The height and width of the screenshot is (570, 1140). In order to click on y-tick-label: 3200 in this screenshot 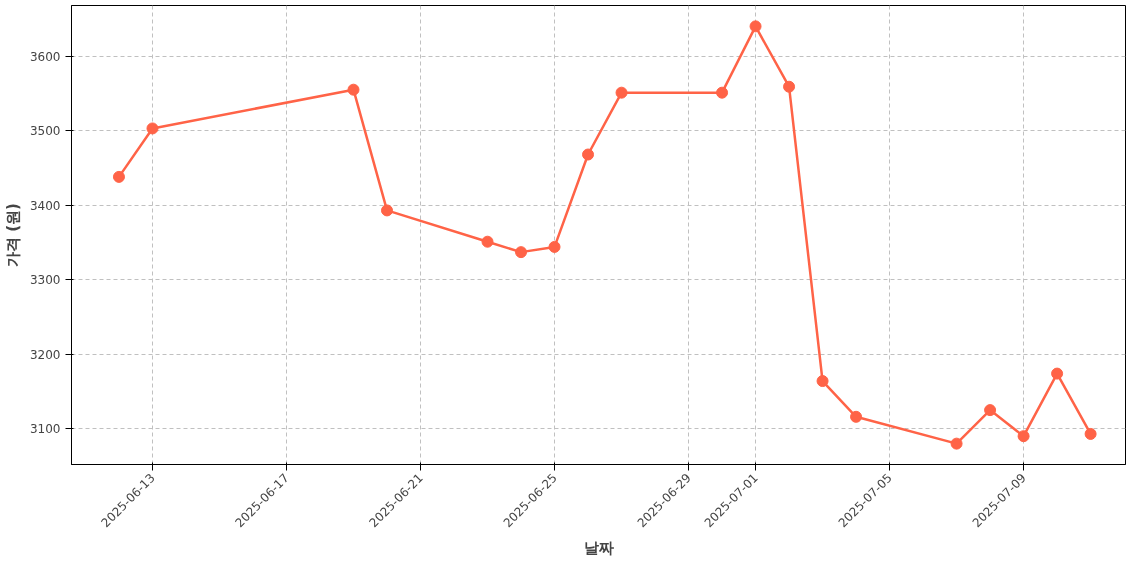, I will do `click(45, 354)`.